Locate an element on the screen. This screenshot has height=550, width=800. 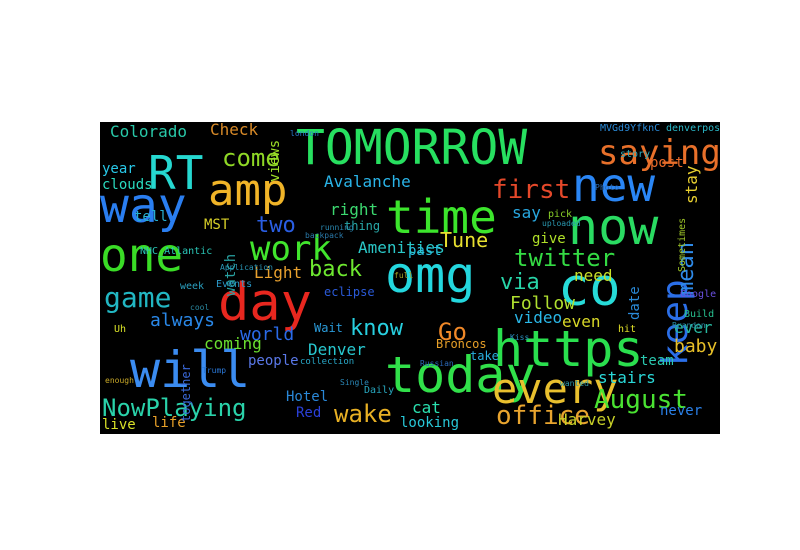
cloud-word: Russian is located at coordinates (437, 363).